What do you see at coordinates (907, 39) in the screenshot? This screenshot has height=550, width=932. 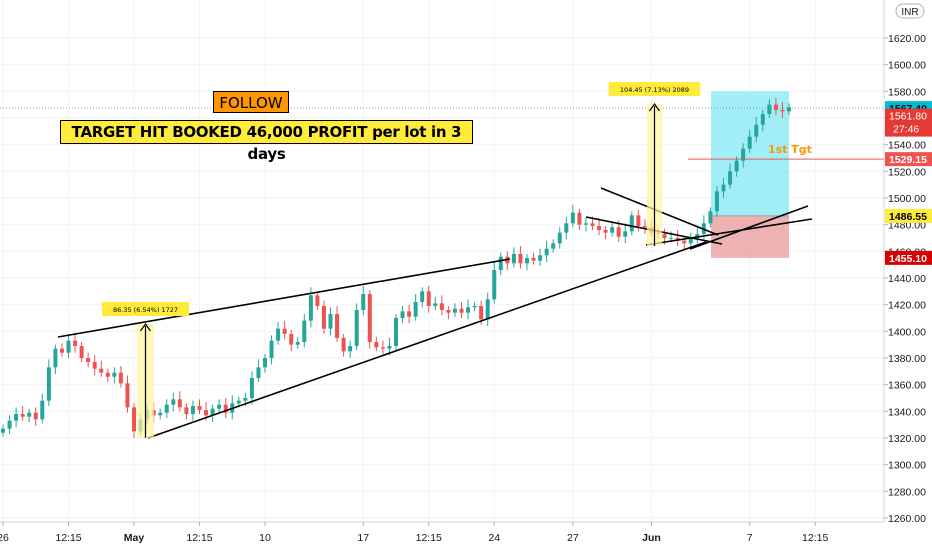 I see `price-tick-label: 1620.00` at bounding box center [907, 39].